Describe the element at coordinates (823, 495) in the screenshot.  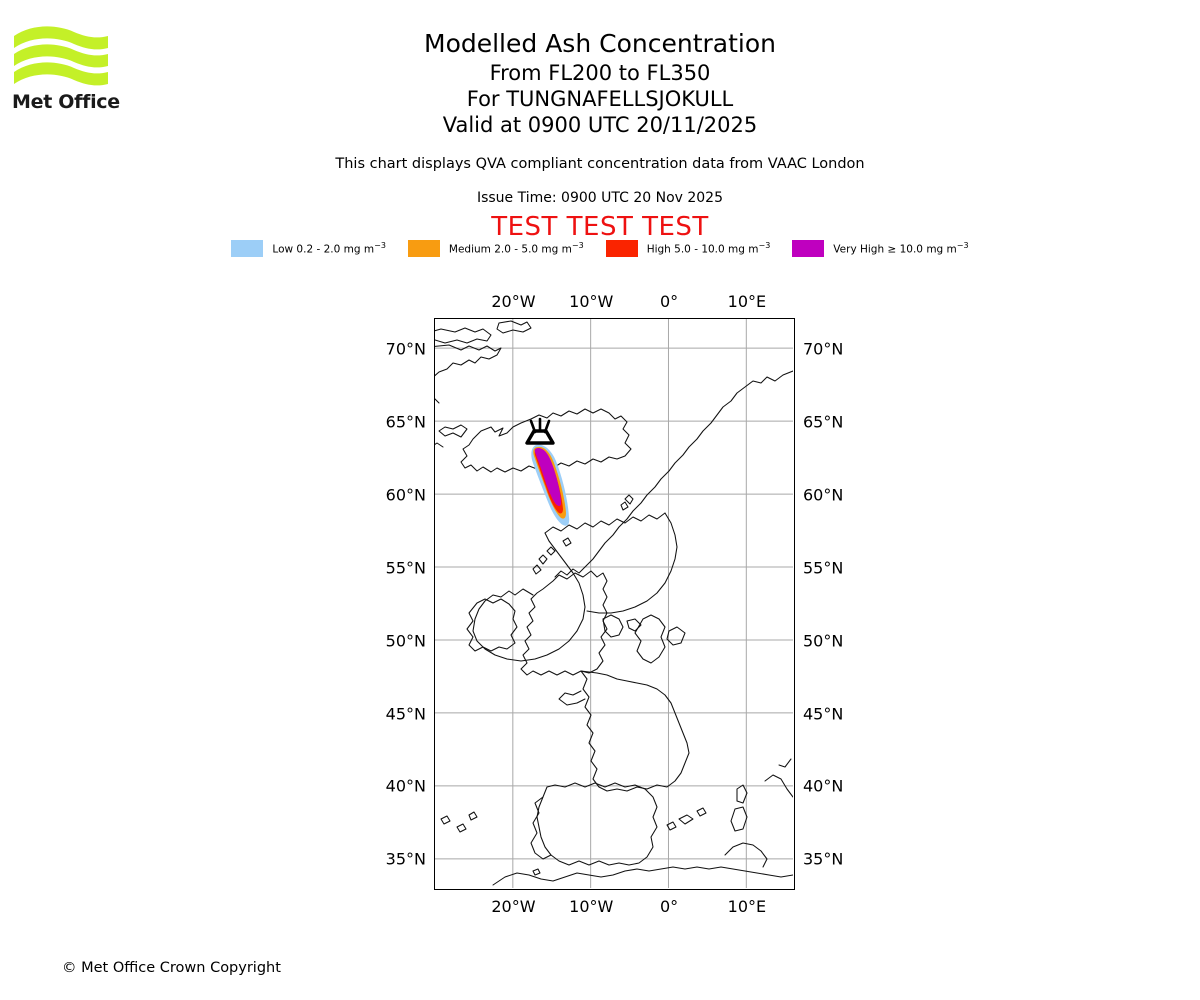
I see `lat-tick-right-2: 60°N` at that location.